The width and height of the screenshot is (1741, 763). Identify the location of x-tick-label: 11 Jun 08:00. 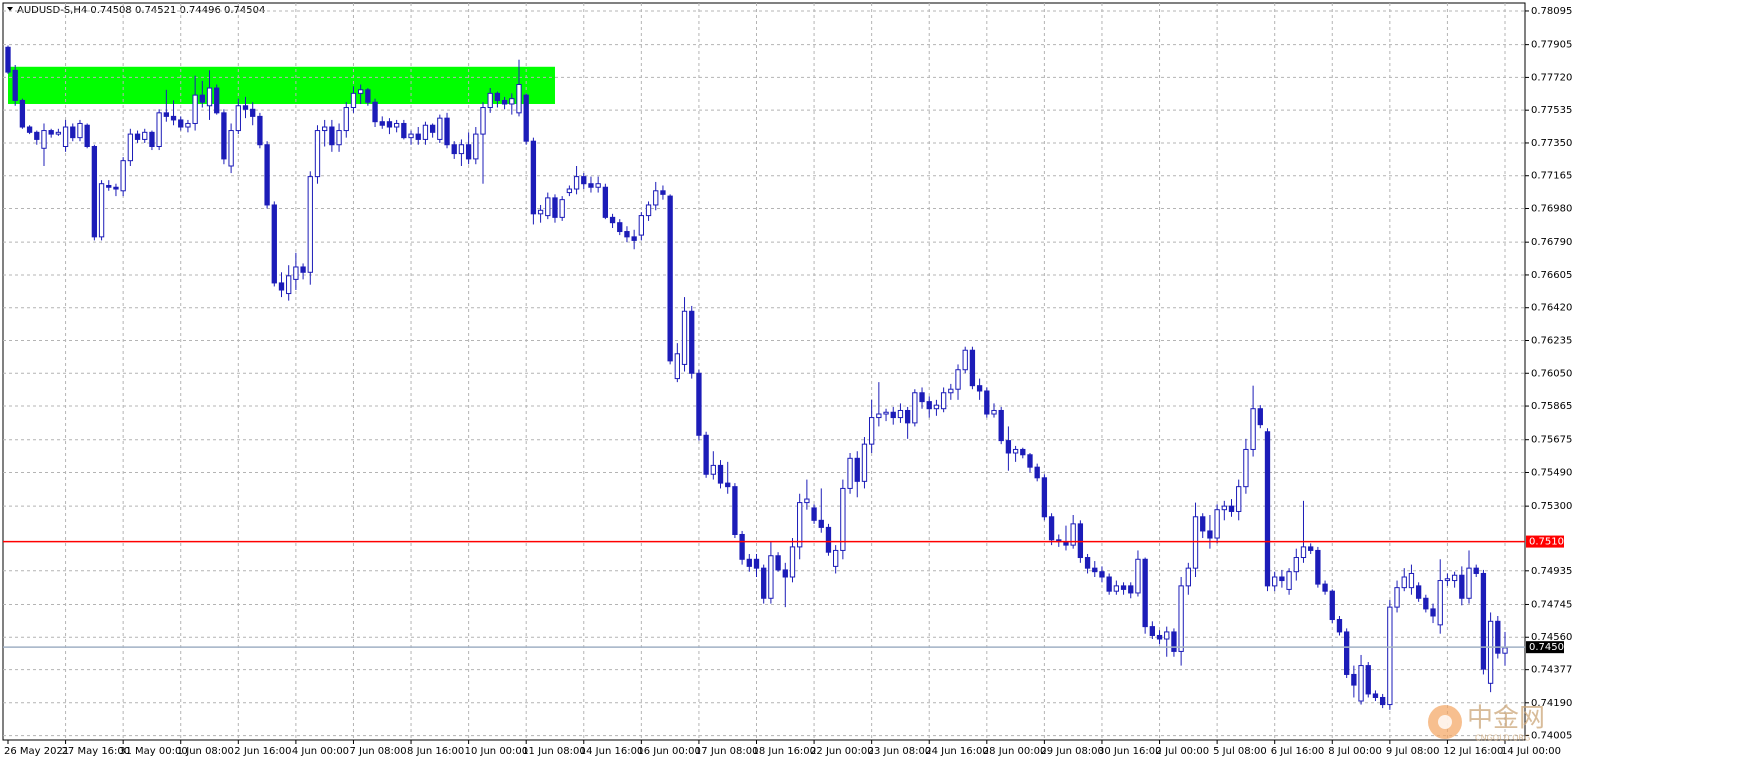
(554, 751).